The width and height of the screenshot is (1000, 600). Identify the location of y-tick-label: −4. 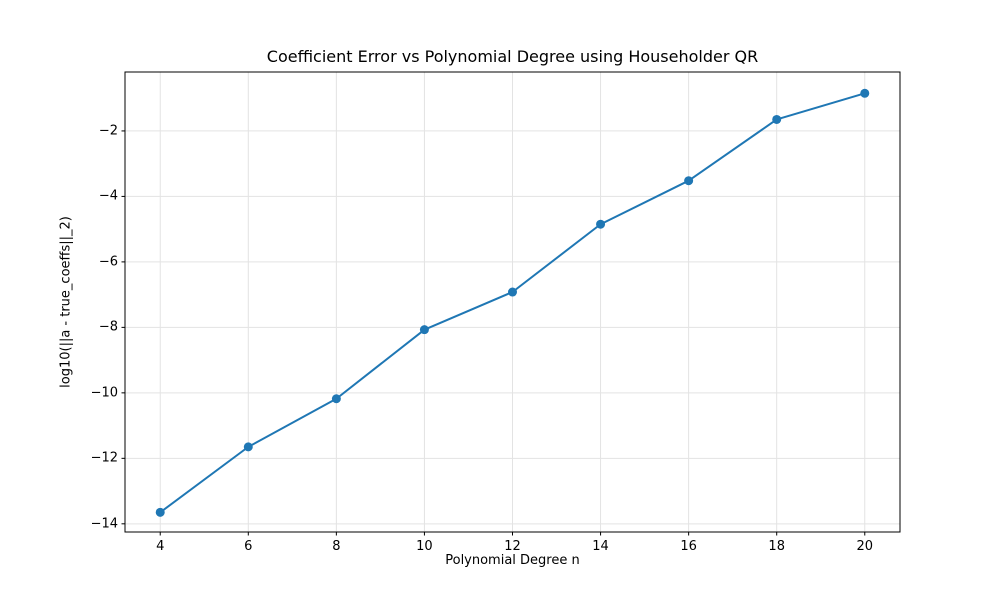
(108, 196).